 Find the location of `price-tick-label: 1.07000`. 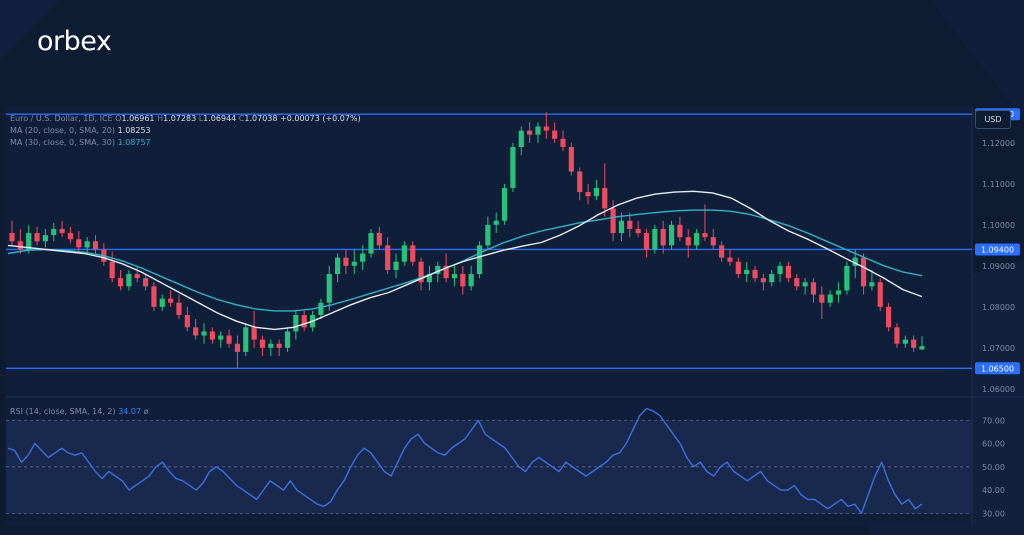

price-tick-label: 1.07000 is located at coordinates (998, 348).